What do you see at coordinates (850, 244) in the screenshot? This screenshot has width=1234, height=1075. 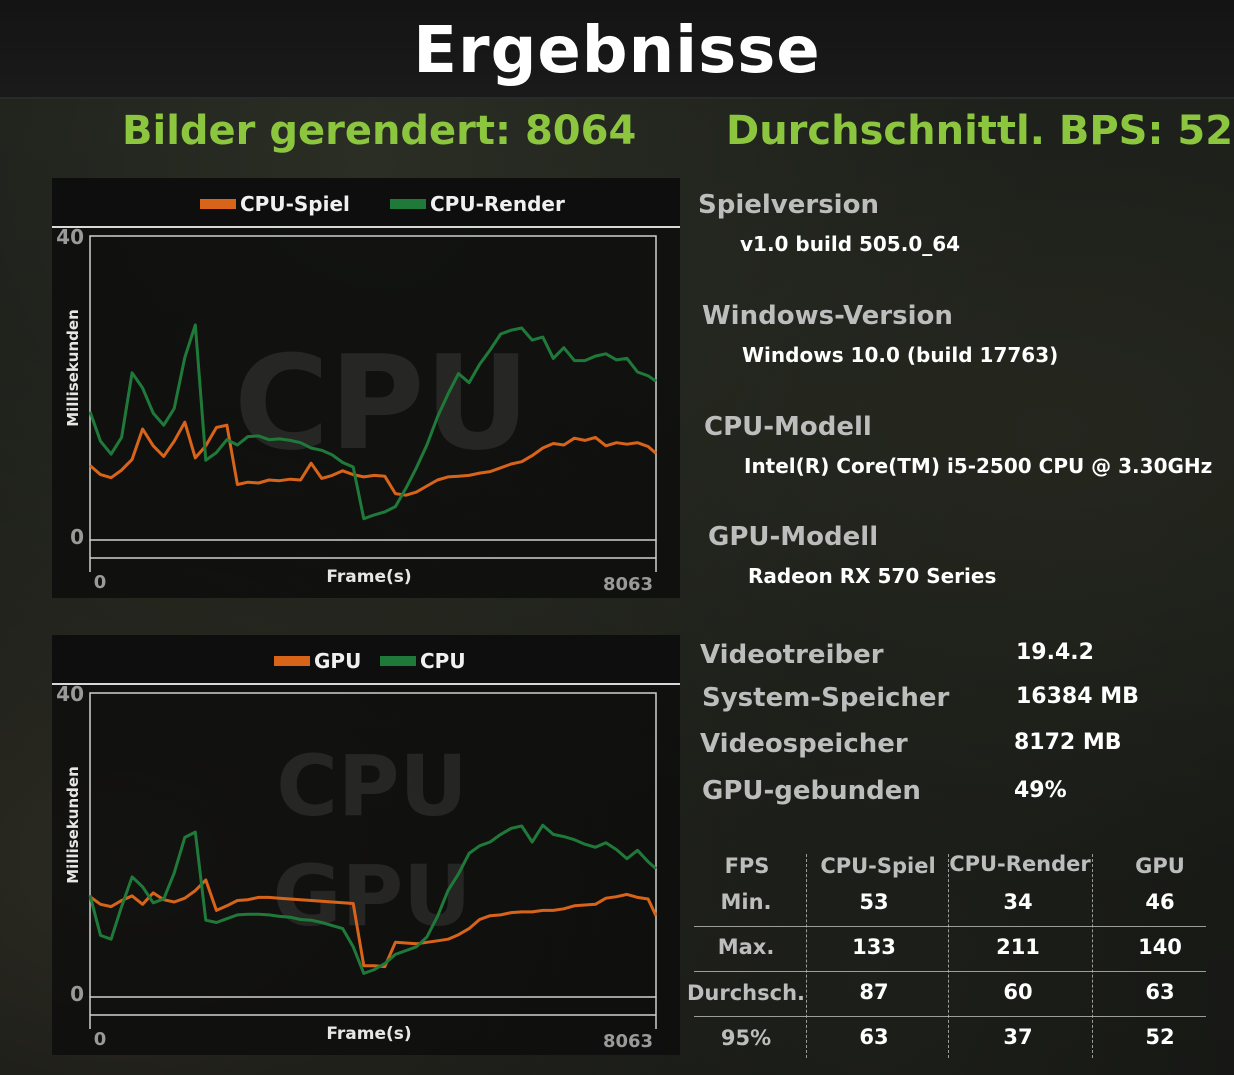 I see `game-version-value: v1.0 build 505.0_64` at bounding box center [850, 244].